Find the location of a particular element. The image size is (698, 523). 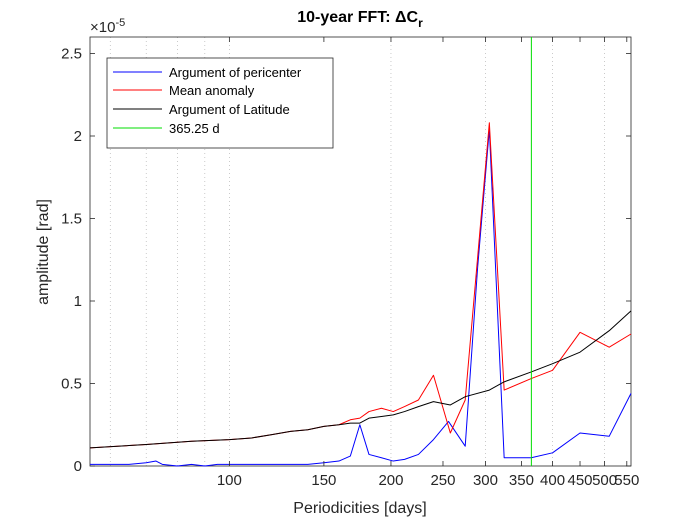

chart-title: 10-year FFT: ΔCr is located at coordinates (360, 19).